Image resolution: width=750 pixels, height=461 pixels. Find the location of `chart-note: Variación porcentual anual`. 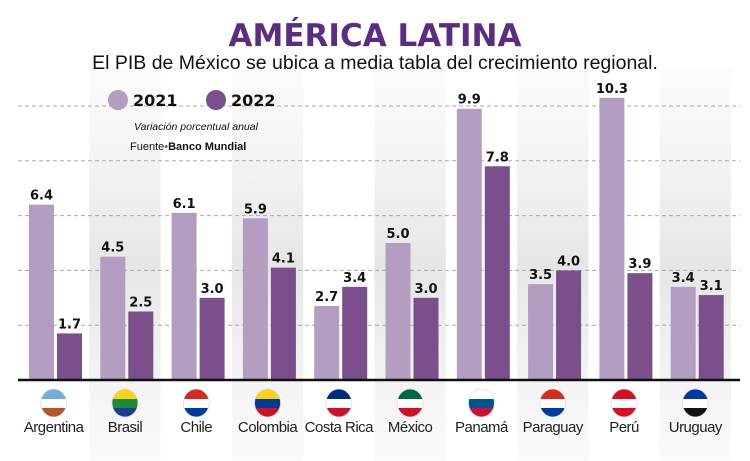

chart-note: Variación porcentual anual is located at coordinates (196, 127).